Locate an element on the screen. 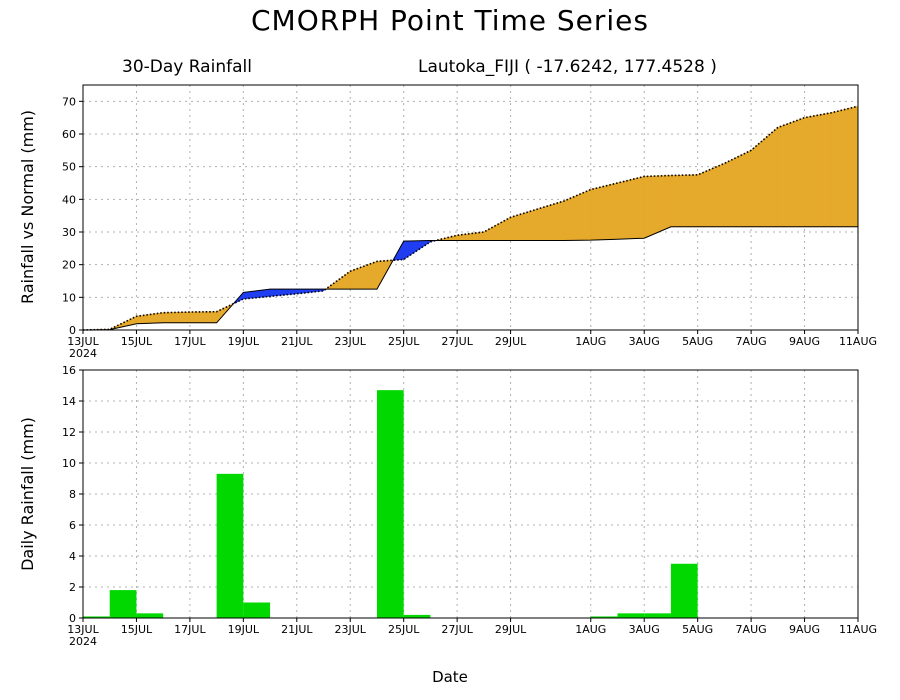 This screenshot has width=900, height=700. y-tick-label: 20 is located at coordinates (69, 265).